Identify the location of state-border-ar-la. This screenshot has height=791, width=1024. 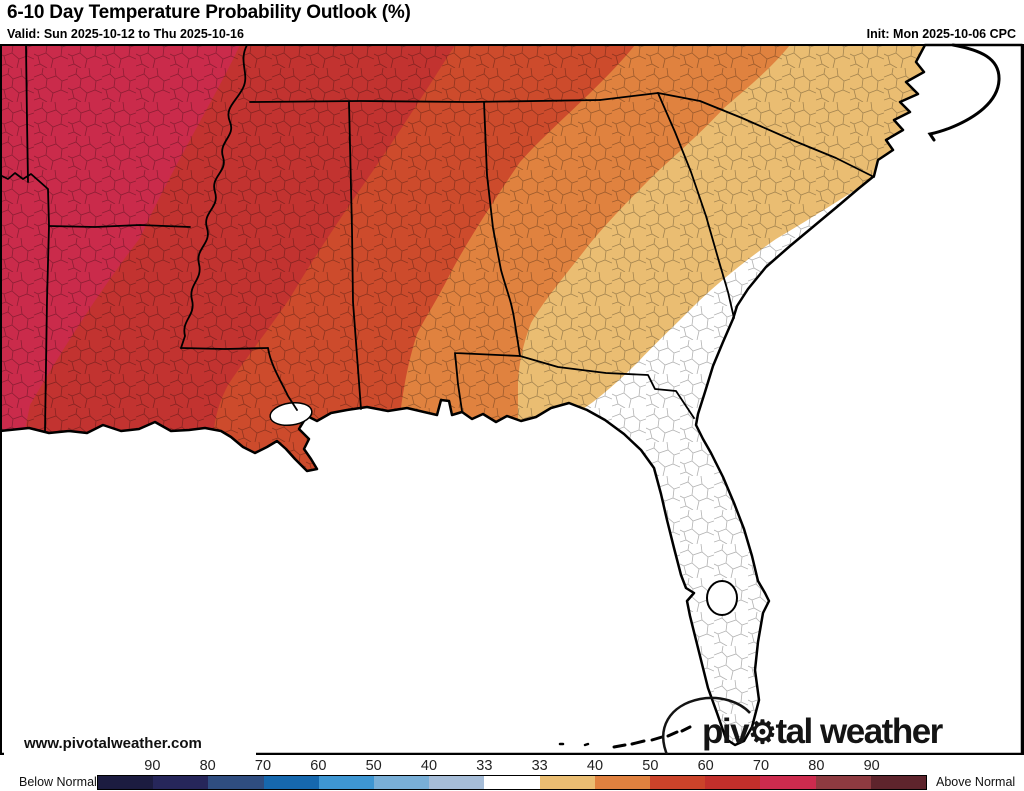
(119, 226).